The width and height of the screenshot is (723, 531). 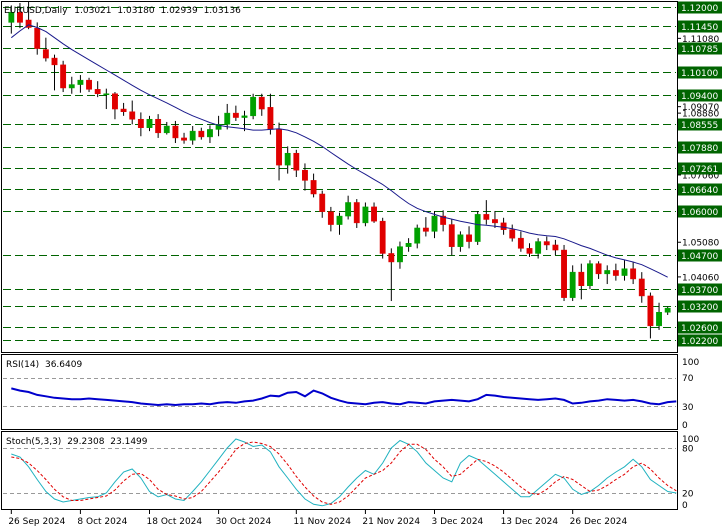 I want to click on stoch-signal-value: 23.1499, so click(x=128, y=442).